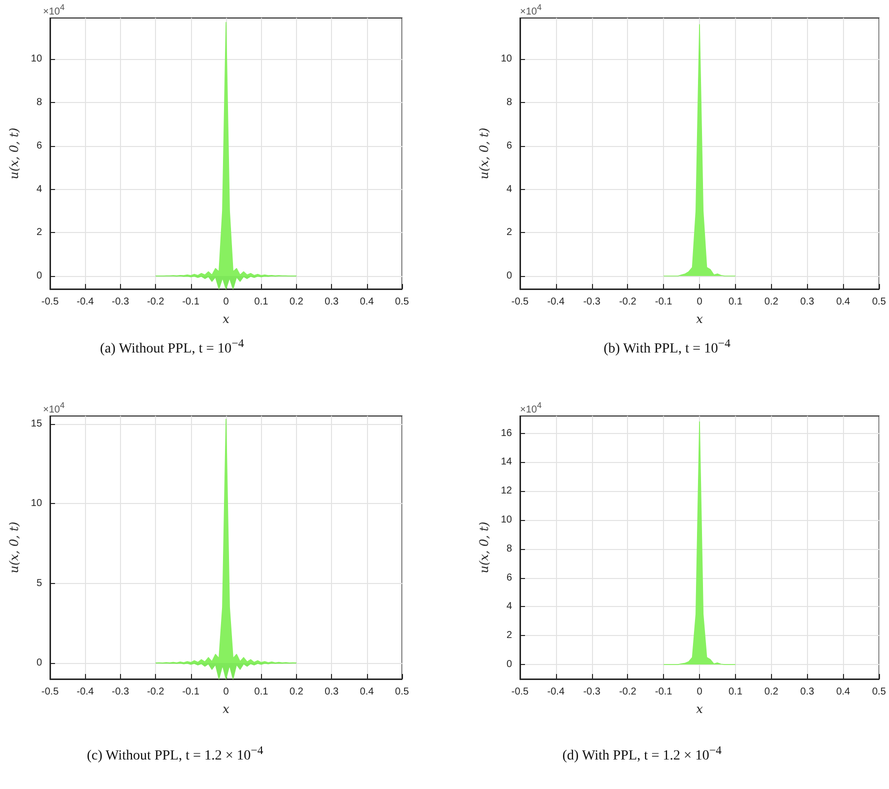 Image resolution: width=889 pixels, height=789 pixels. What do you see at coordinates (506, 462) in the screenshot?
I see `y-tick-label: 14` at bounding box center [506, 462].